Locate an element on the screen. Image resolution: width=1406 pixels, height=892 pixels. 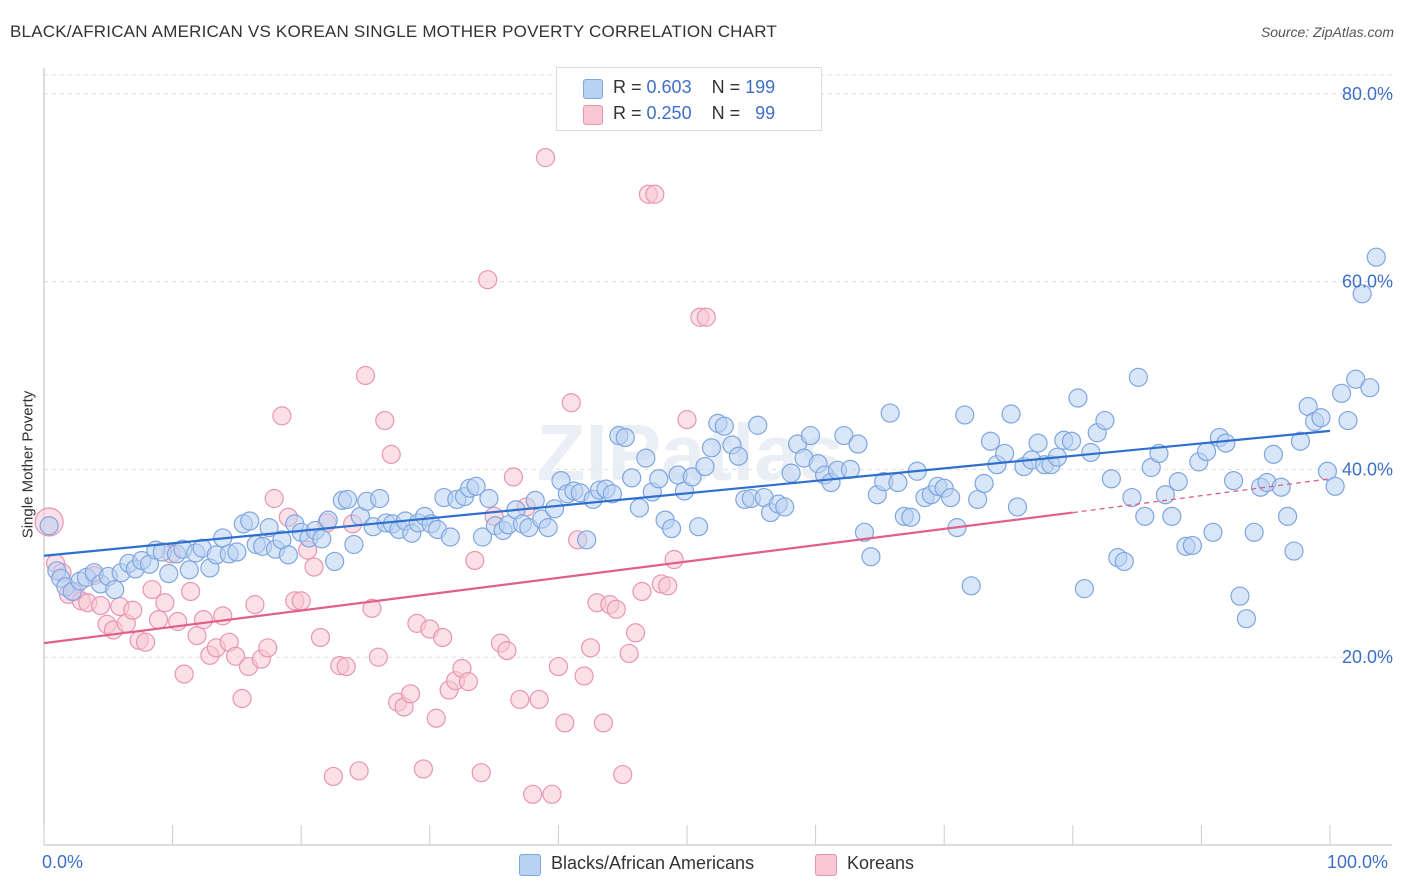
legend-r-label: R = is located at coordinates (627, 87).